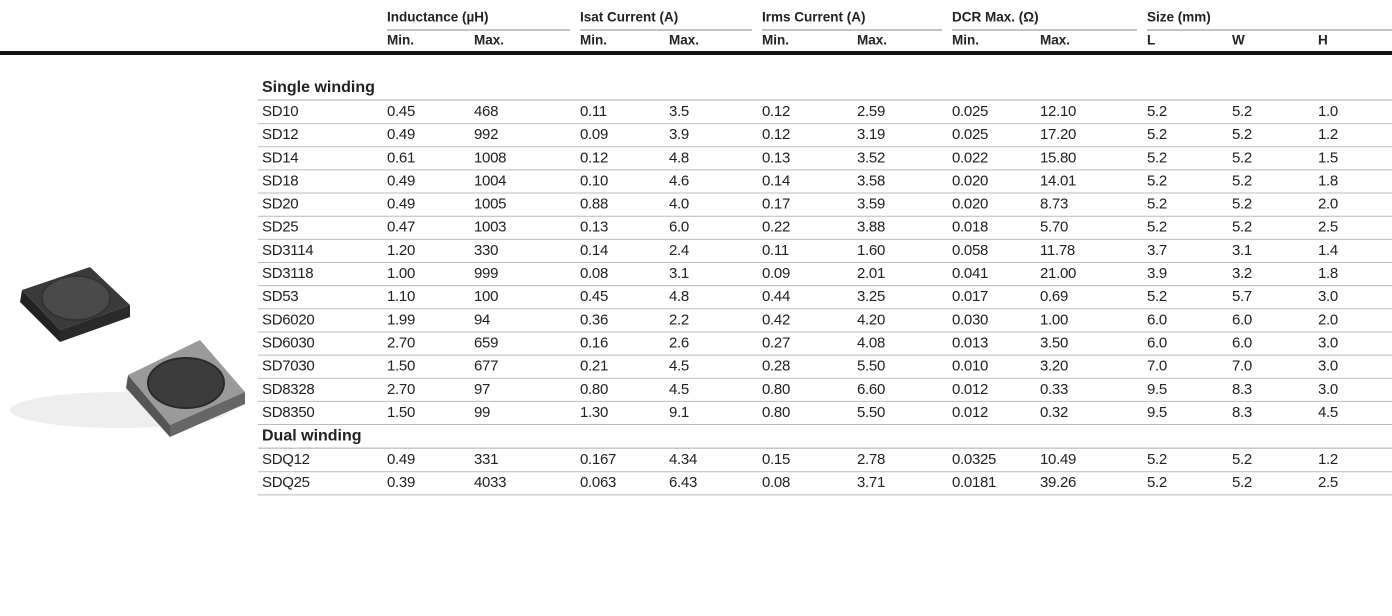 This screenshot has width=1392, height=616. Describe the element at coordinates (401, 296) in the screenshot. I see `cell-value: 1.10` at that location.